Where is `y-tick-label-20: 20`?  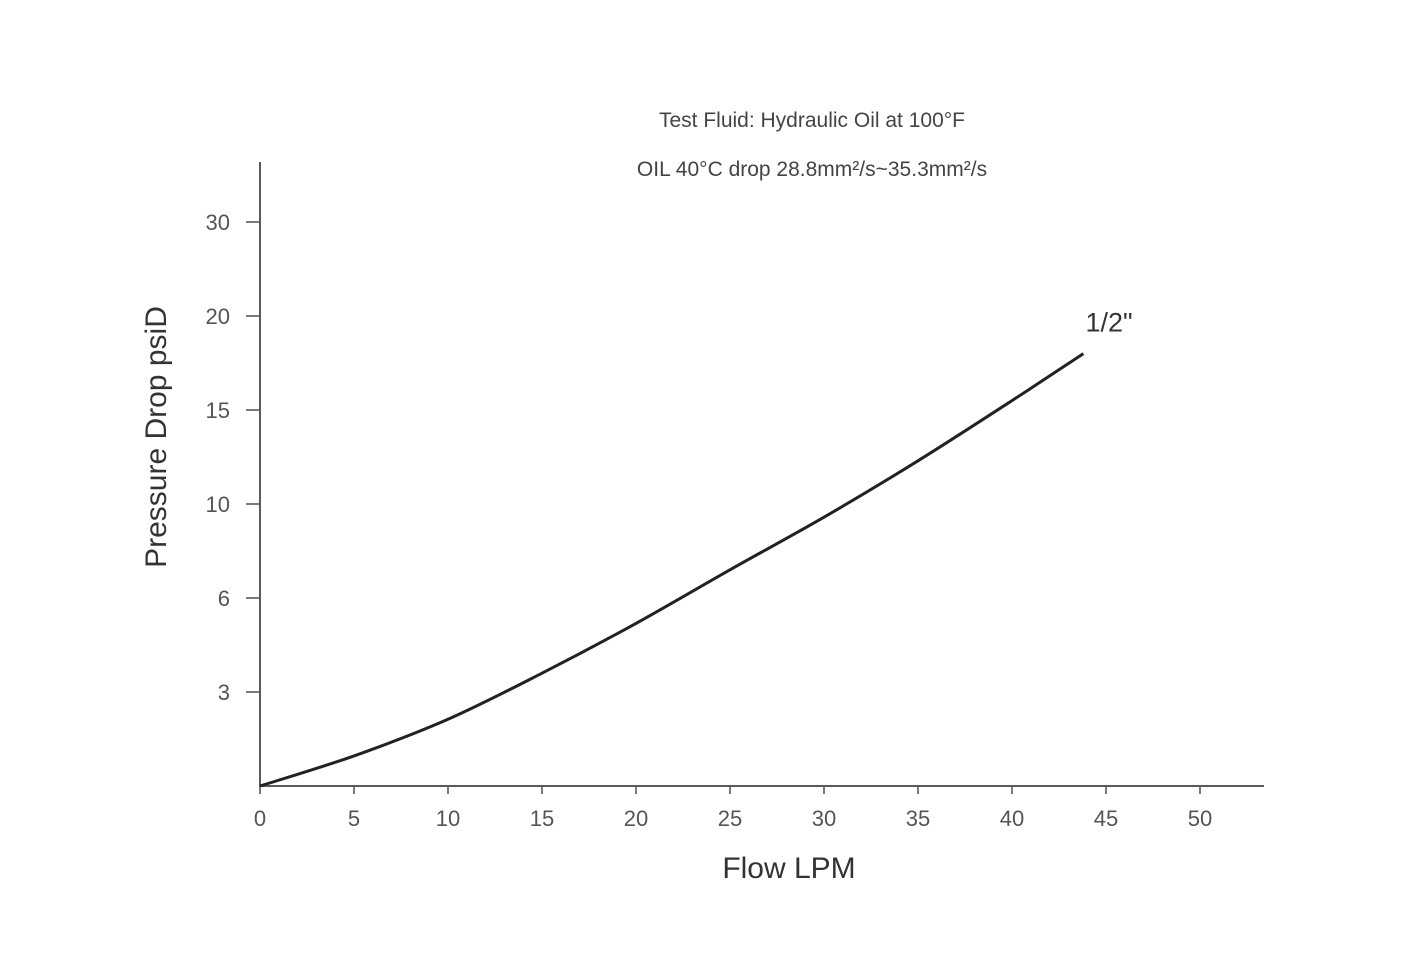
y-tick-label-20: 20 is located at coordinates (218, 316).